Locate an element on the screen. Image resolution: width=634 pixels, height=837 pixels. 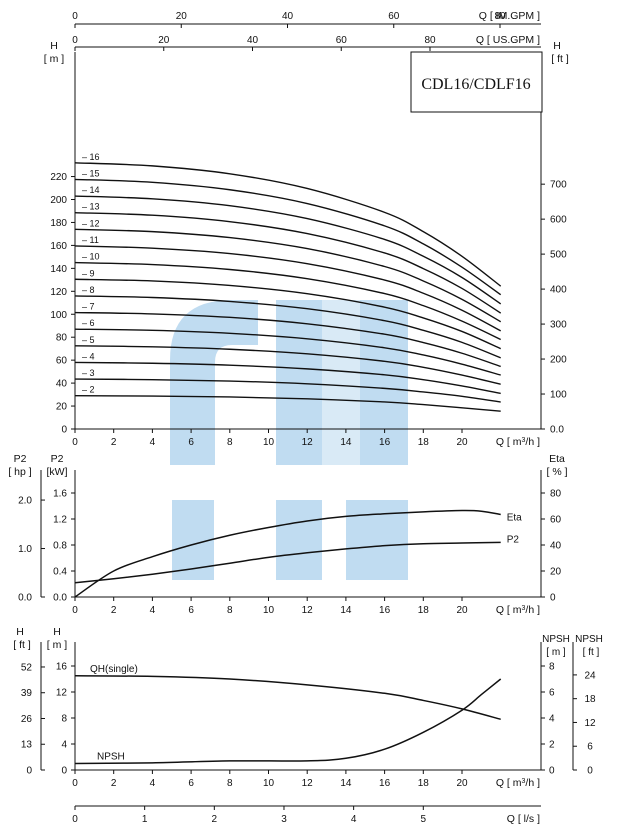
ls-tick-label: 4 is located at coordinates (354, 819).